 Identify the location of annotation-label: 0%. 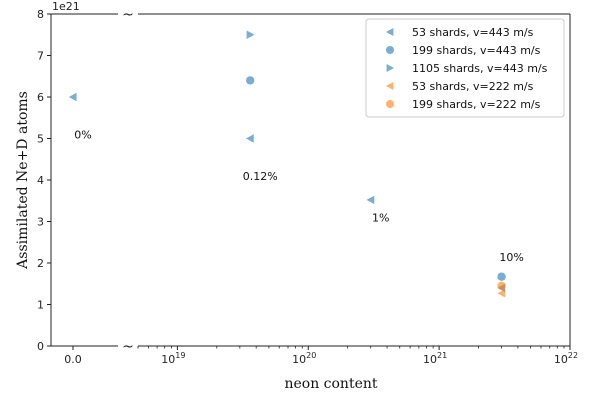
(82, 135).